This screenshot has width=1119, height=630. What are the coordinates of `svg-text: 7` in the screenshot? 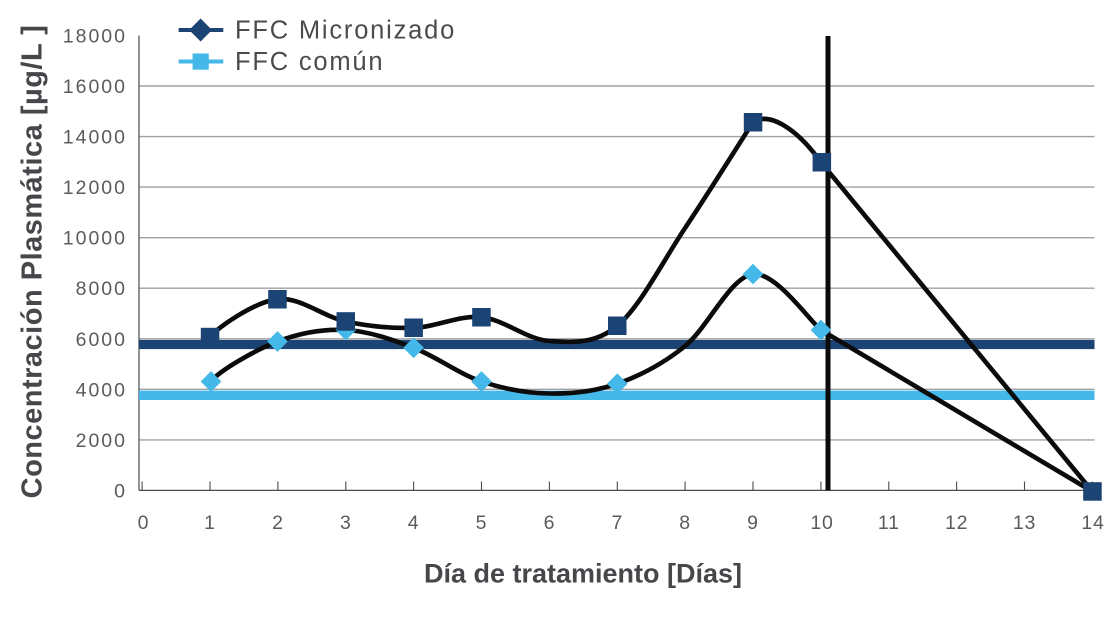 It's located at (617, 523).